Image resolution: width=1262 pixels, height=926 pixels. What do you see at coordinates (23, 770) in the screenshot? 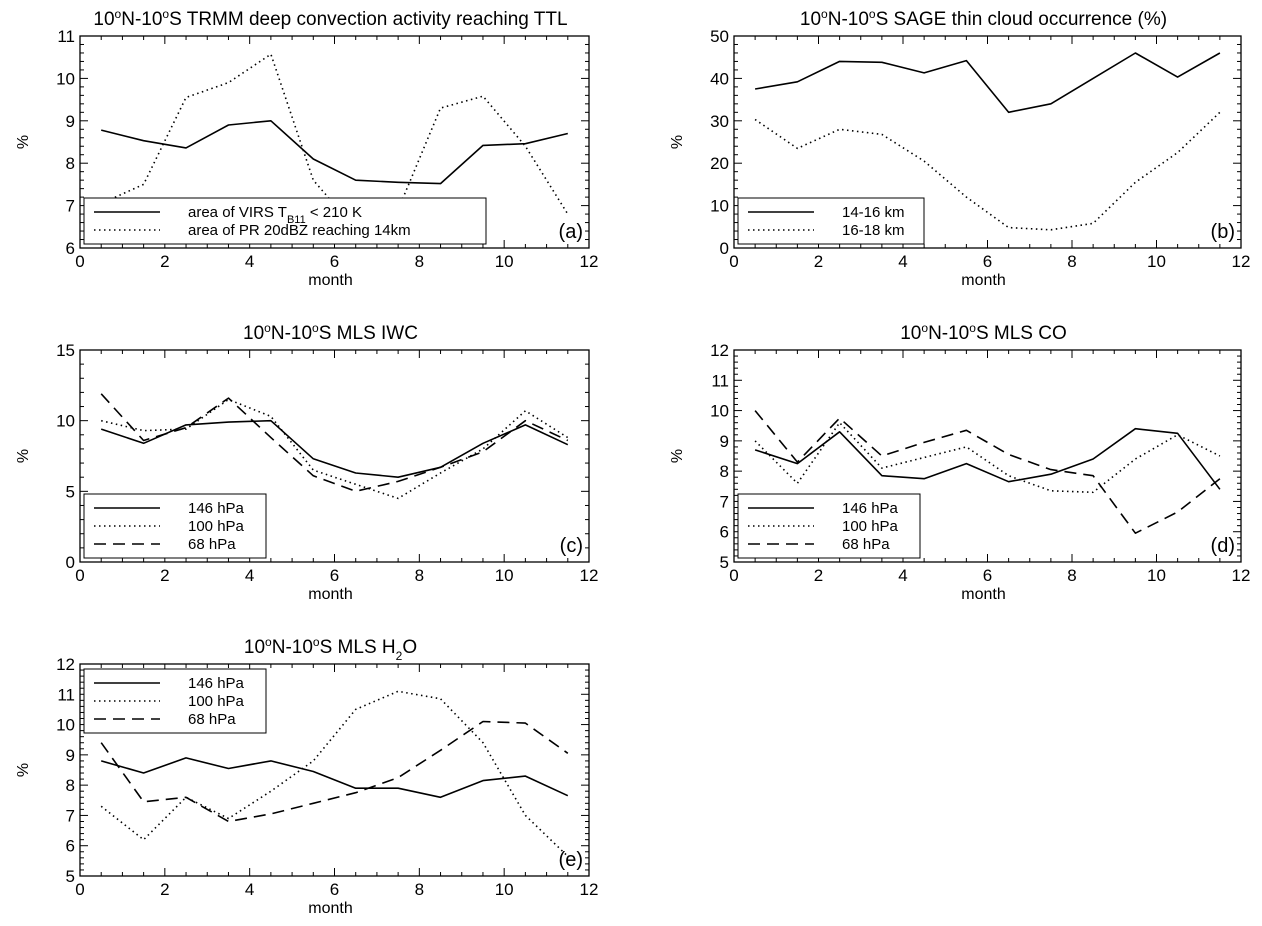
I see `chart-e-ylabel: %` at bounding box center [23, 770].